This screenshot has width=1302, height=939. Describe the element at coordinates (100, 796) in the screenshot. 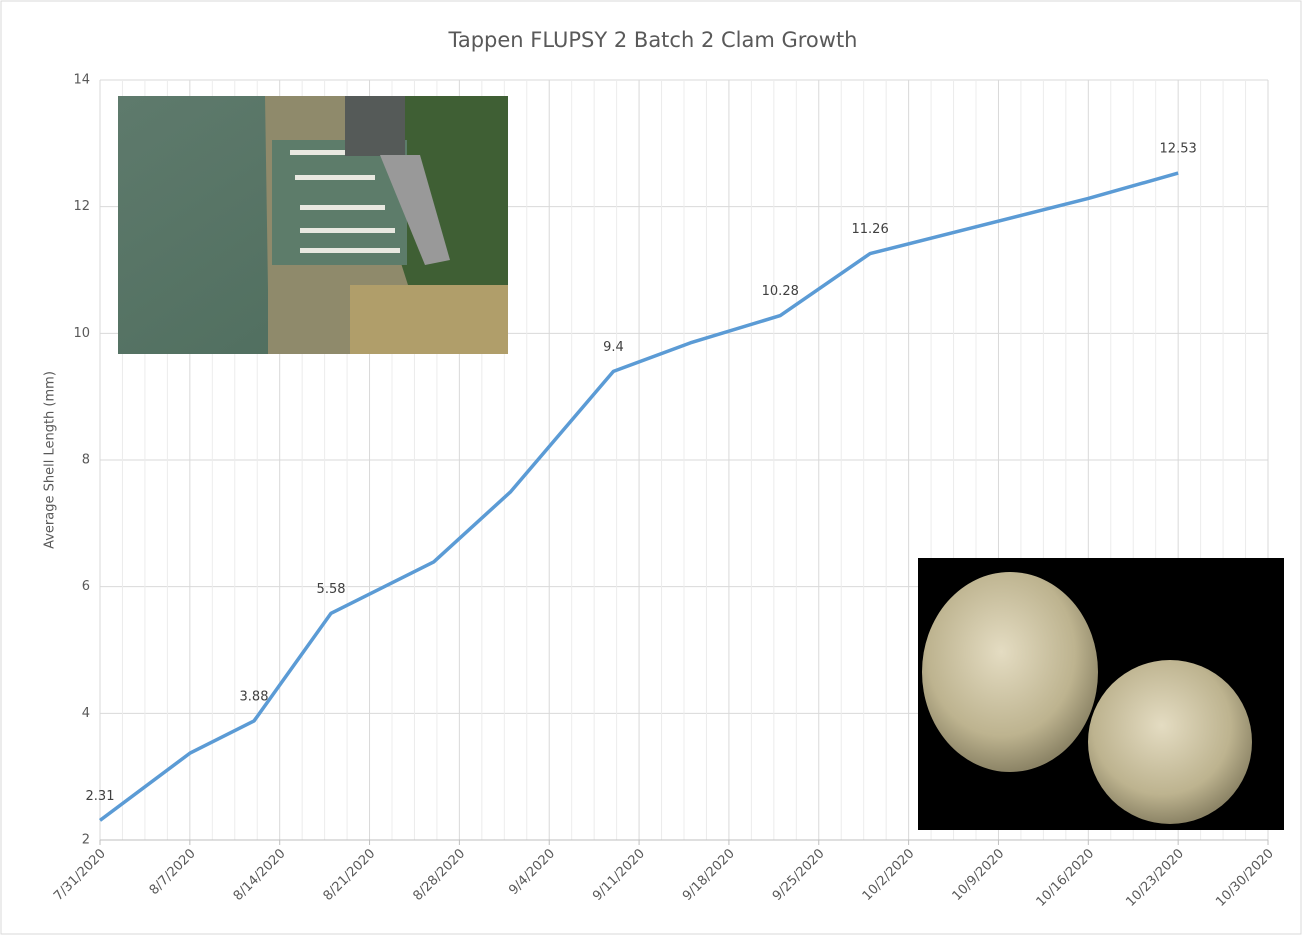

I see `data-label: 2.31` at that location.